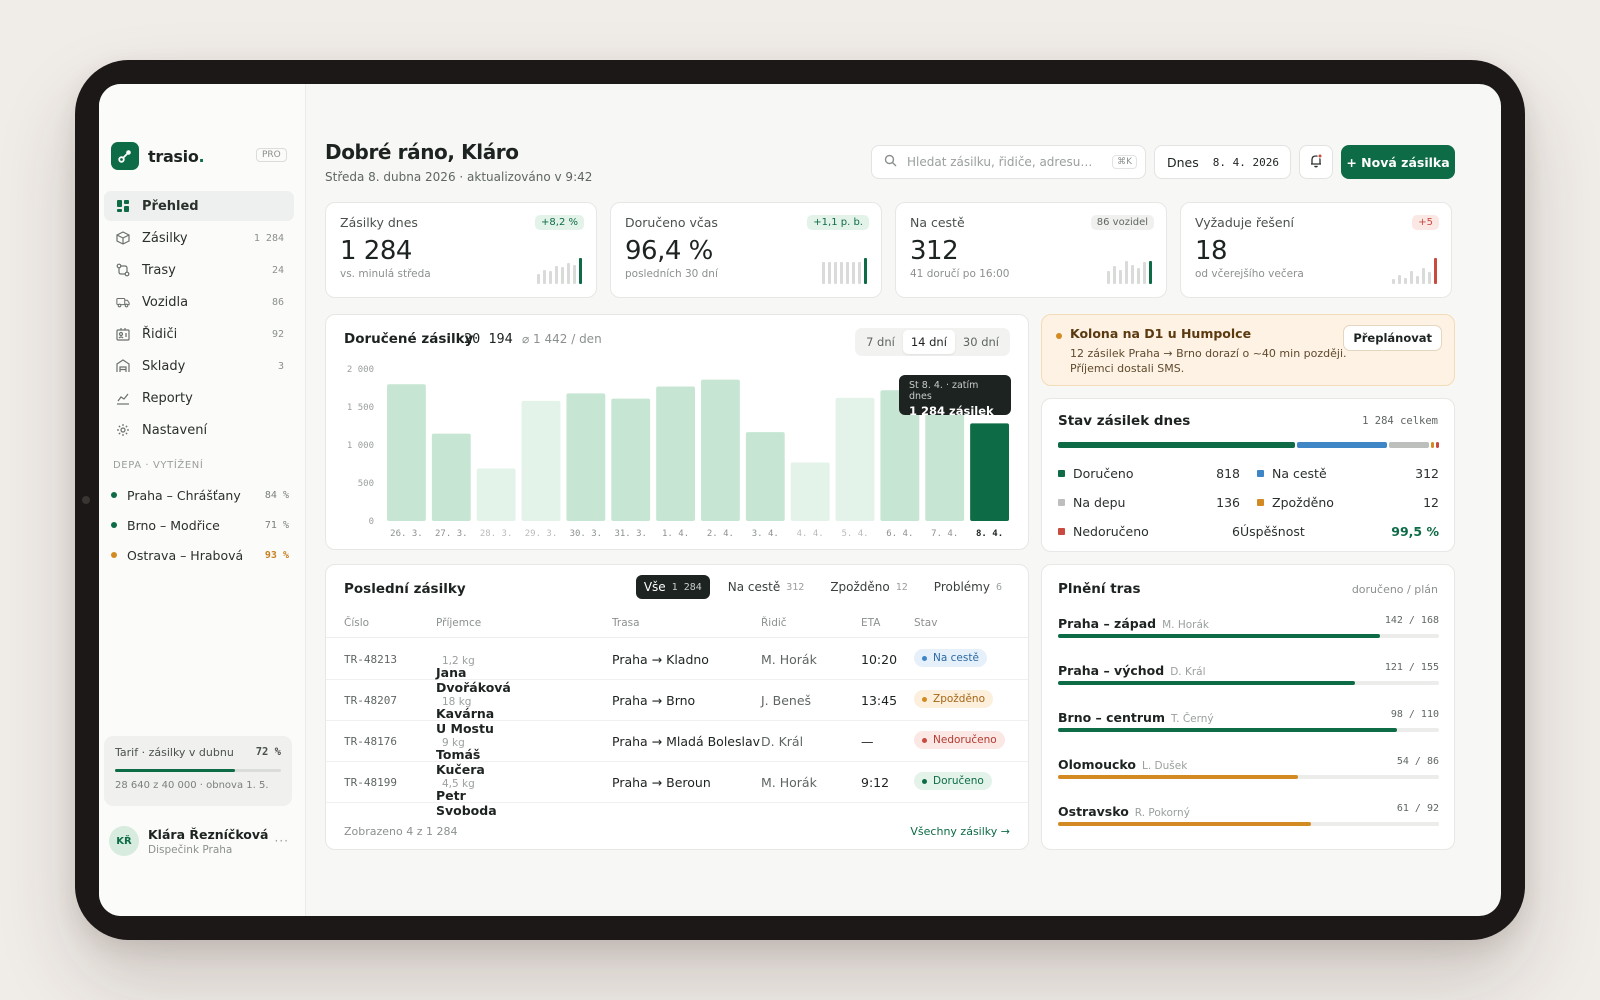 The width and height of the screenshot is (1600, 1000). What do you see at coordinates (281, 841) in the screenshot?
I see `more-icon: ···` at bounding box center [281, 841].